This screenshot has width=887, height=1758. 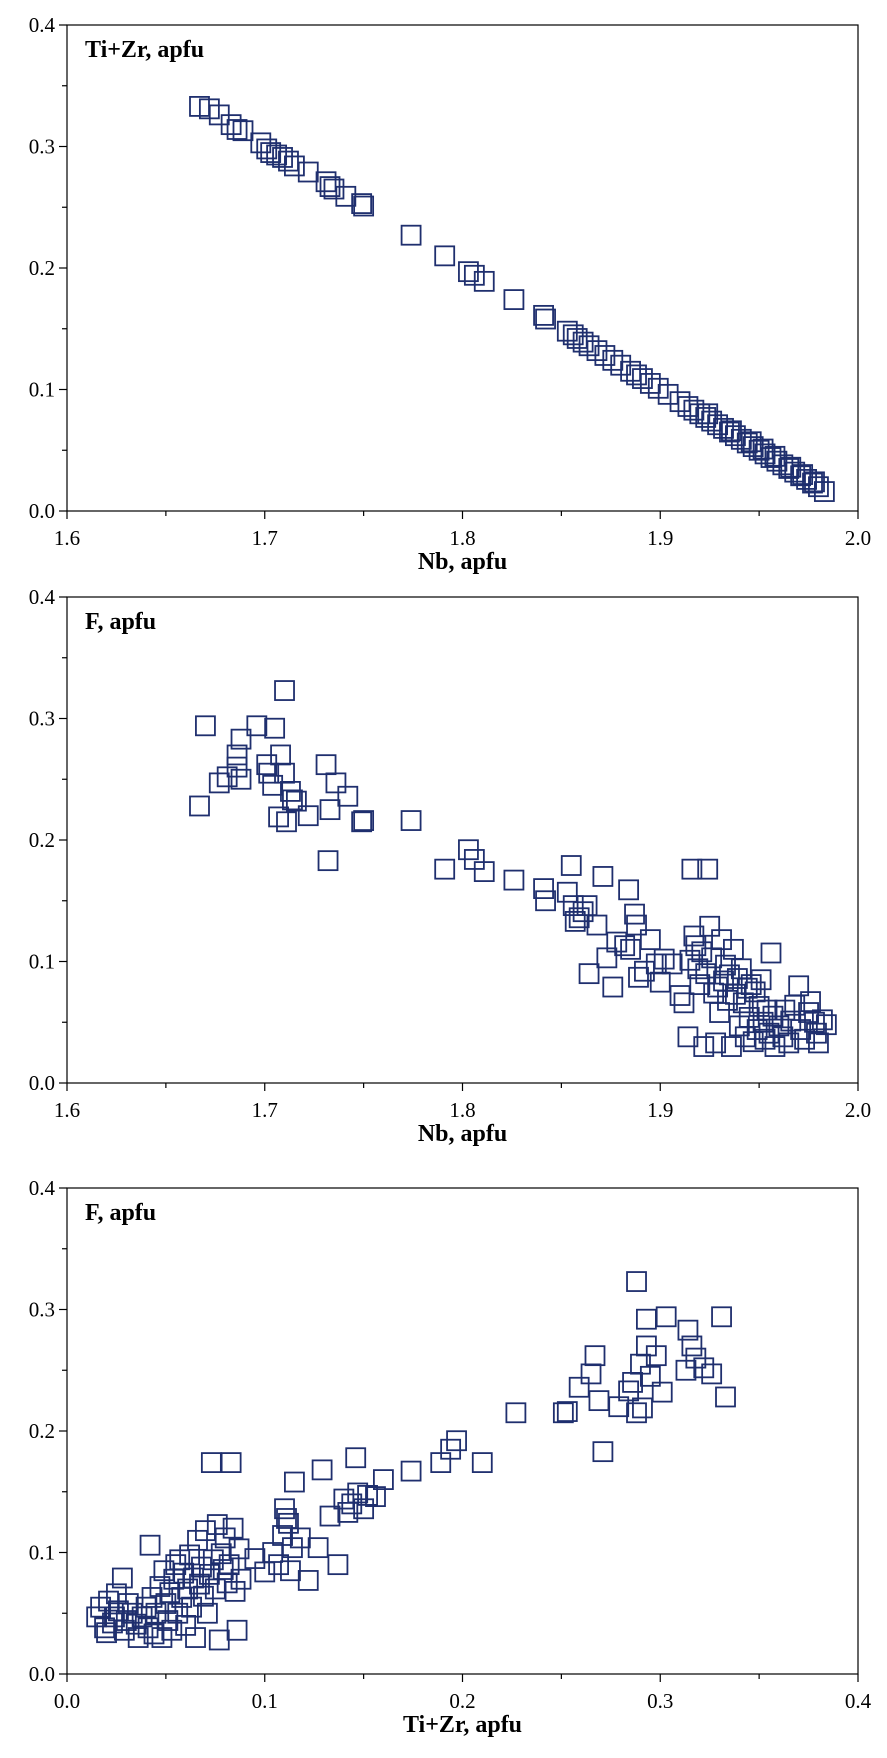 What do you see at coordinates (660, 1110) in the screenshot?
I see `x-tick-label: 1.9` at bounding box center [660, 1110].